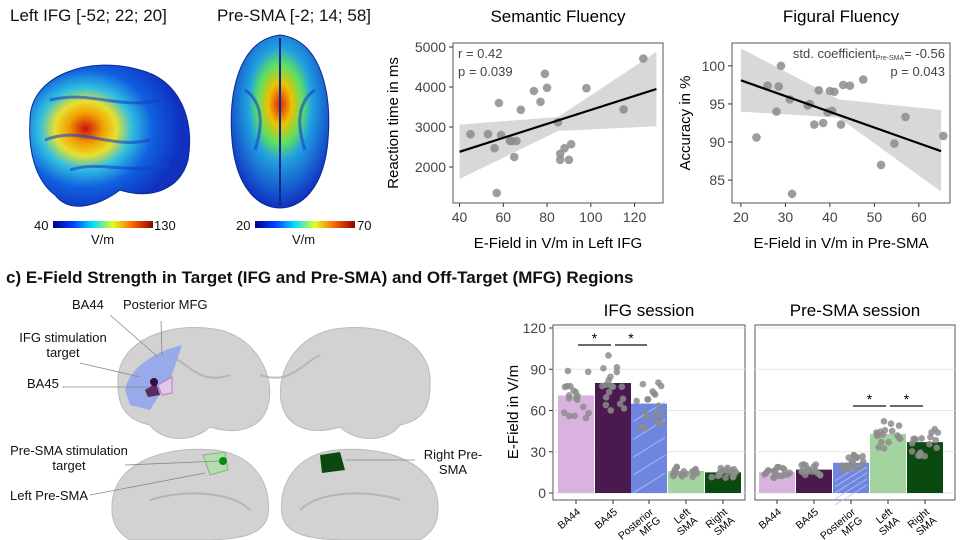 This screenshot has height=540, width=960. Describe the element at coordinates (558, 120) in the screenshot. I see `regression-line` at that location.